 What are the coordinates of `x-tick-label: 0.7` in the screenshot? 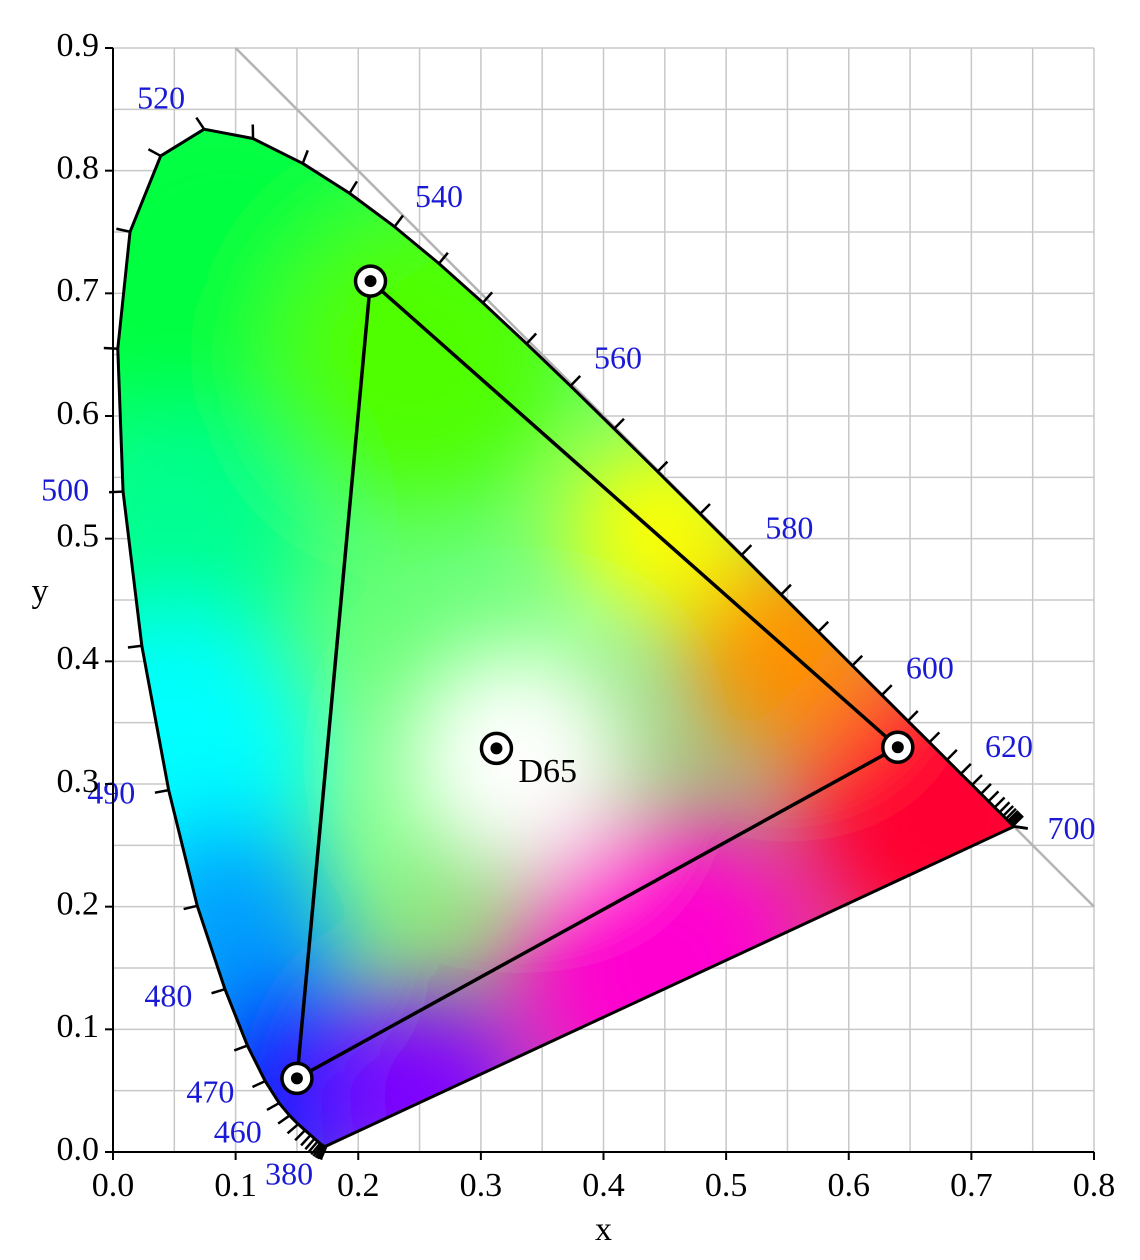 It's located at (971, 1185).